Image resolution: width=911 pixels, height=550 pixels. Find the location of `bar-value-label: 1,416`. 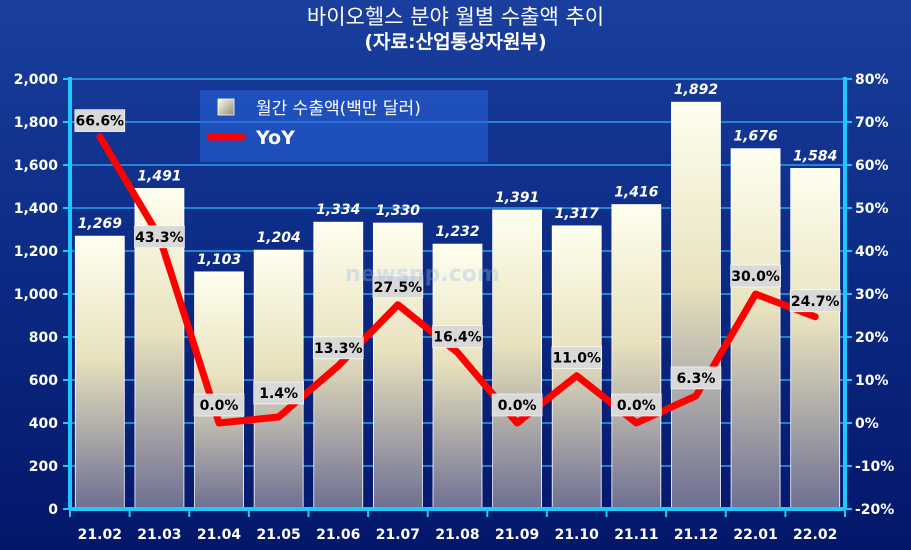

bar-value-label: 1,416 is located at coordinates (636, 193).